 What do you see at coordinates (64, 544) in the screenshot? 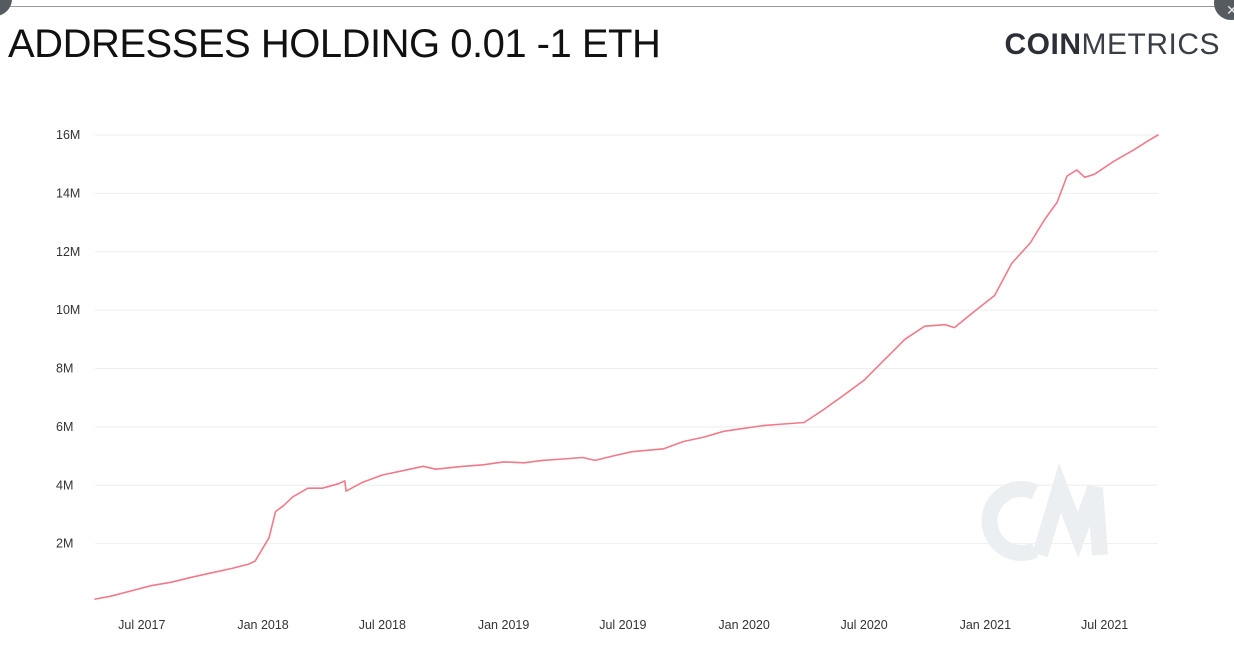
I see `y-tick-label: 2M` at bounding box center [64, 544].